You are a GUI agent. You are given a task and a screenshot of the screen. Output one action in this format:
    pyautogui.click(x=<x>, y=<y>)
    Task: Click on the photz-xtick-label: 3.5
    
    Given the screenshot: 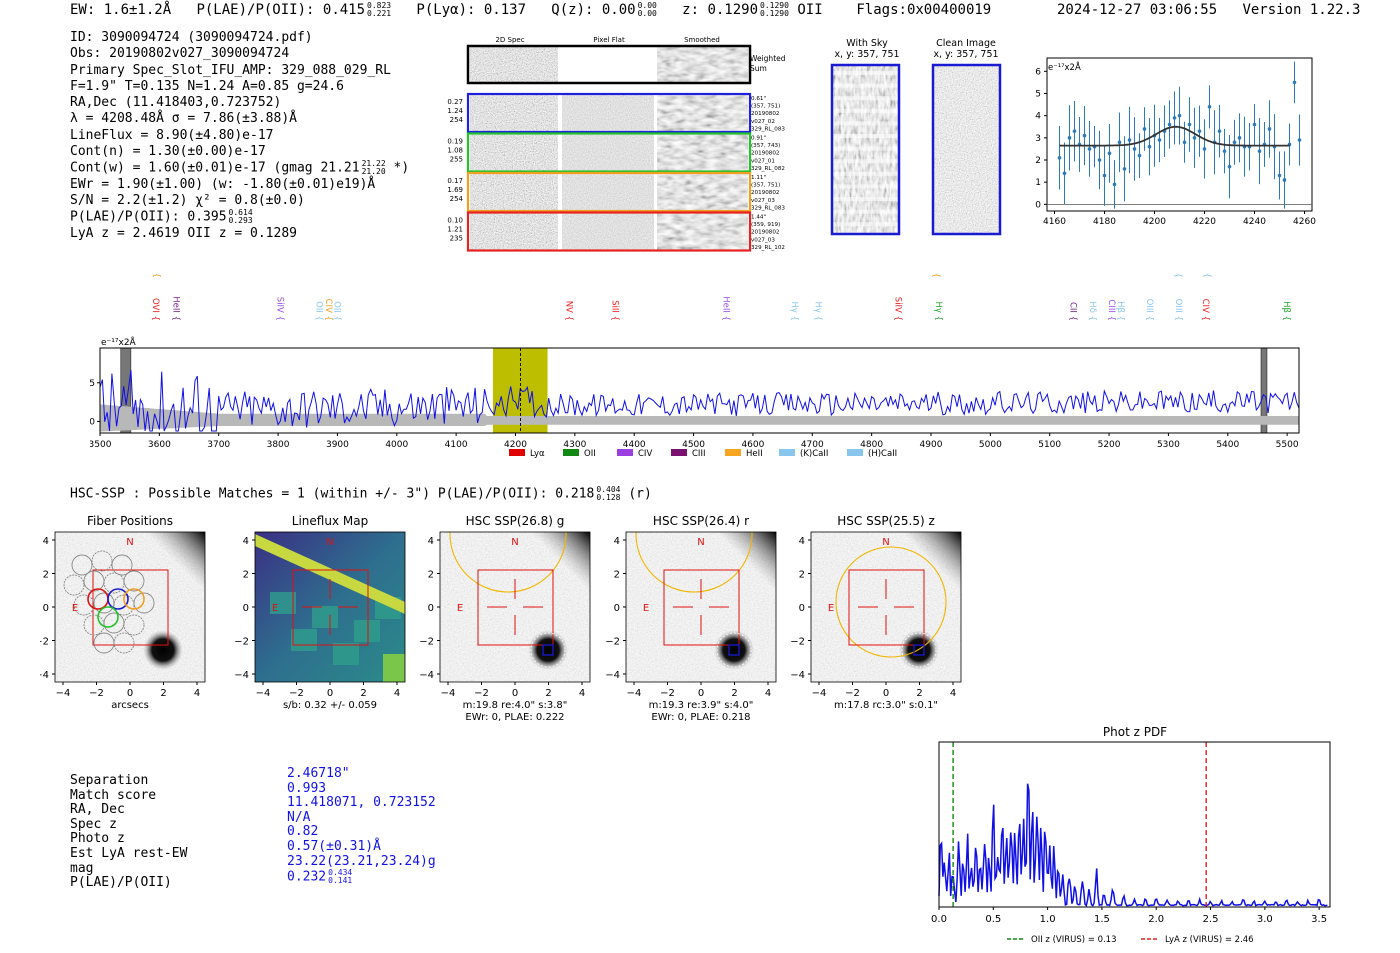 What is the action you would take?
    pyautogui.click(x=1319, y=919)
    